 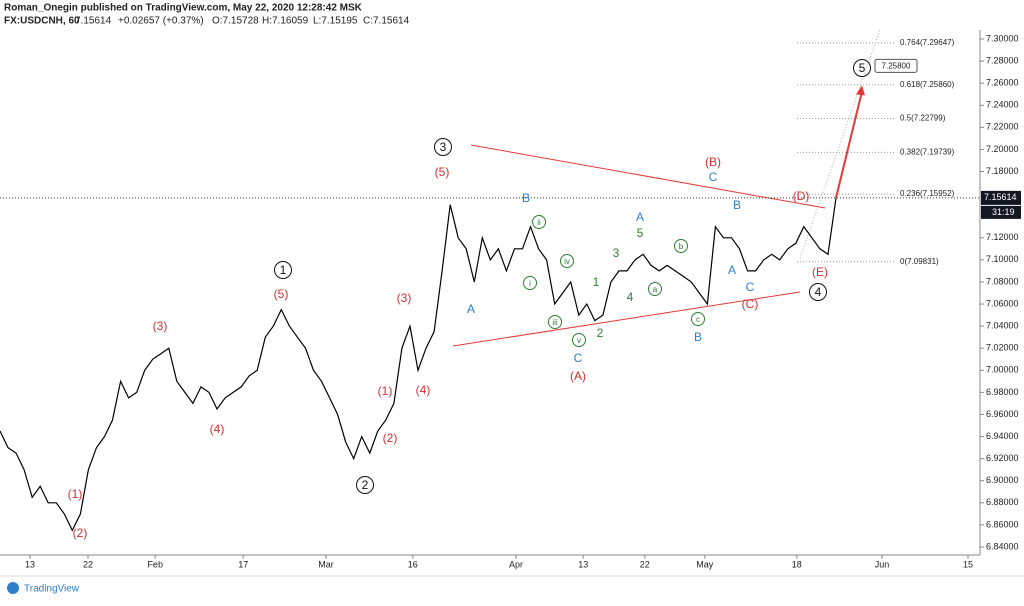 What do you see at coordinates (1002, 370) in the screenshot?
I see `y-tick-label: 7.00000` at bounding box center [1002, 370].